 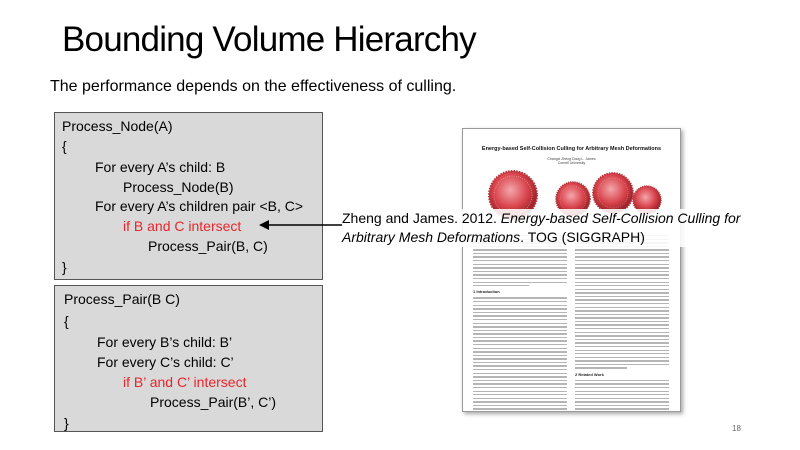 I want to click on code-line: Process_Pair(B’, C’), so click(x=213, y=402).